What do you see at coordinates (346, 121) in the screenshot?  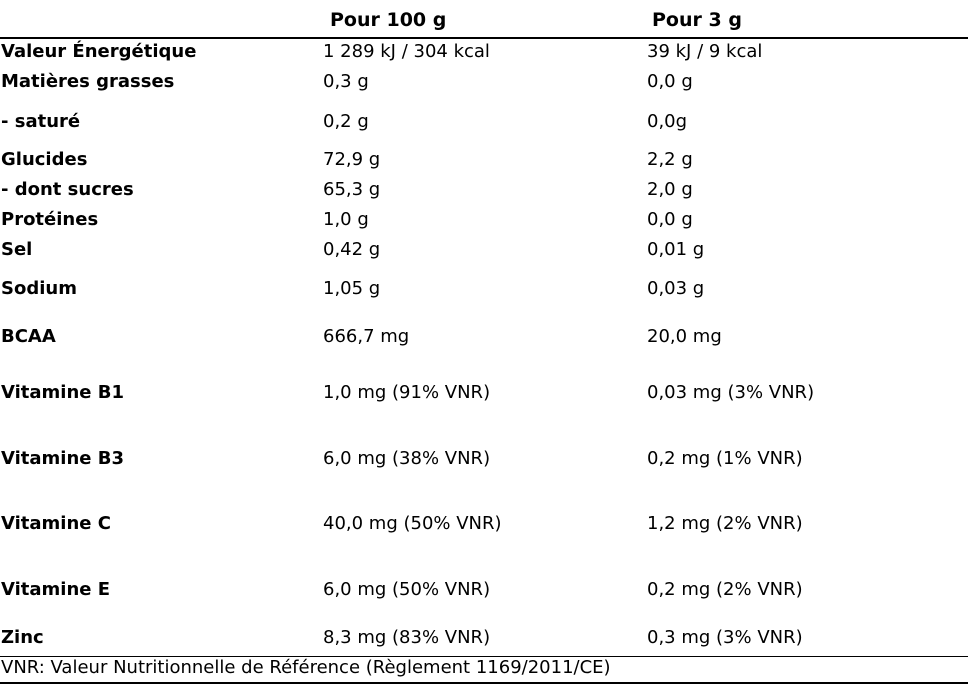 I see `value-per-100g: 0,2 g` at bounding box center [346, 121].